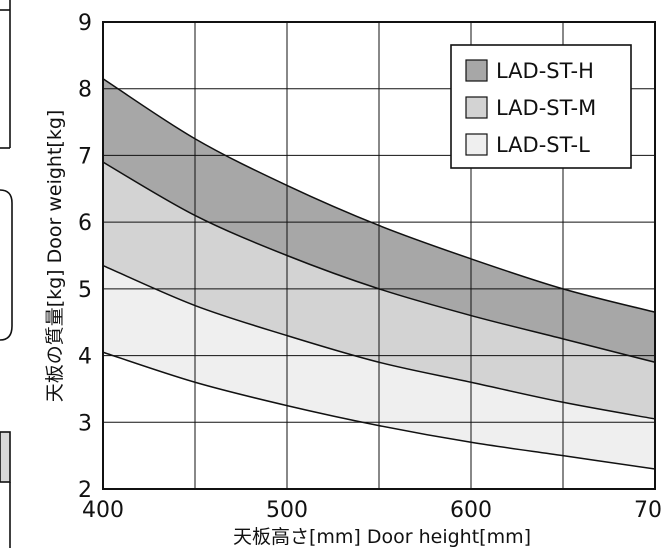  I want to click on legend-swatch-lad-st-m, so click(476, 107).